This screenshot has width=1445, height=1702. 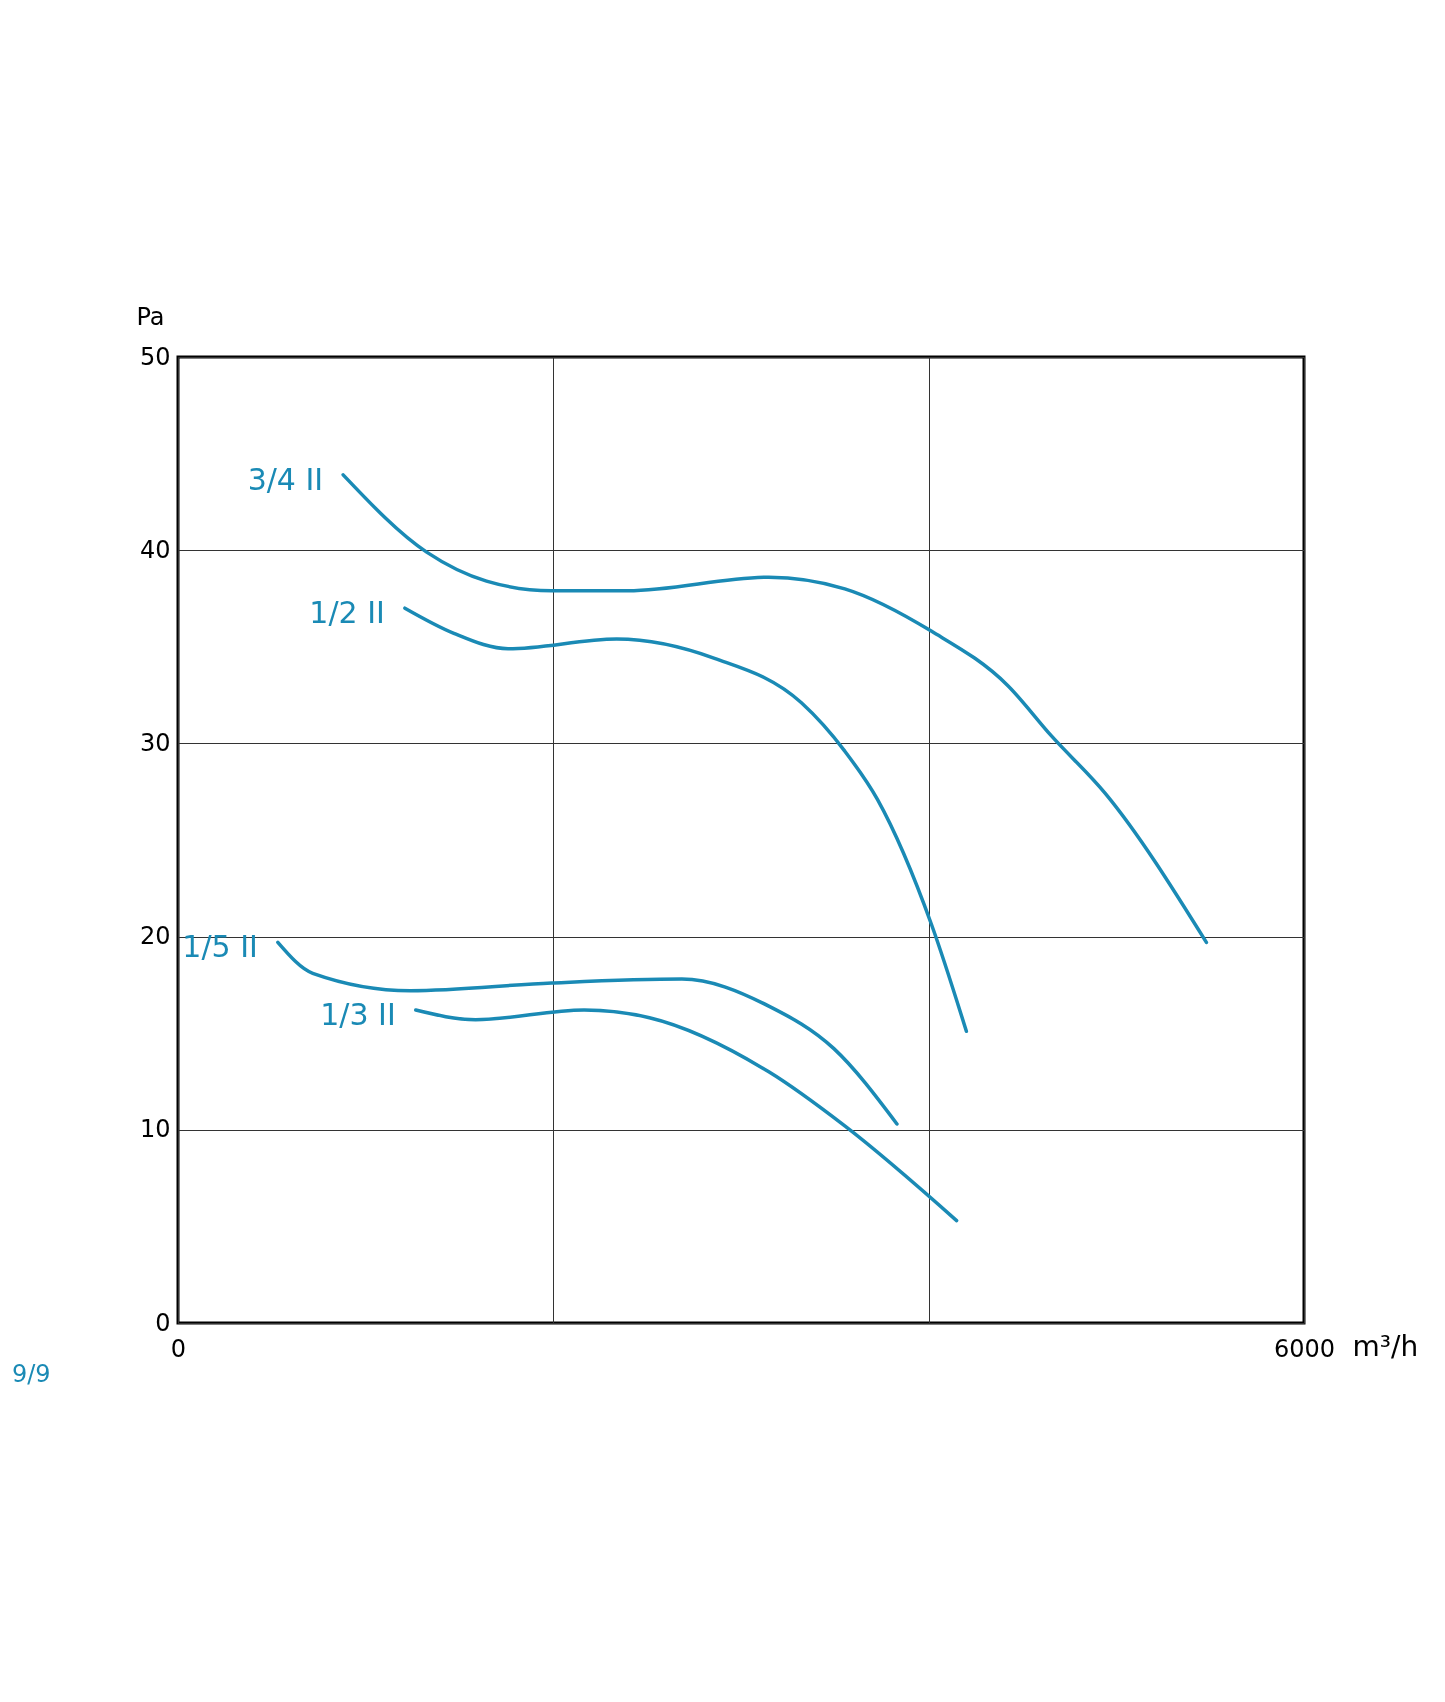 What do you see at coordinates (220, 947) in the screenshot?
I see `series-label: 1/5 II` at bounding box center [220, 947].